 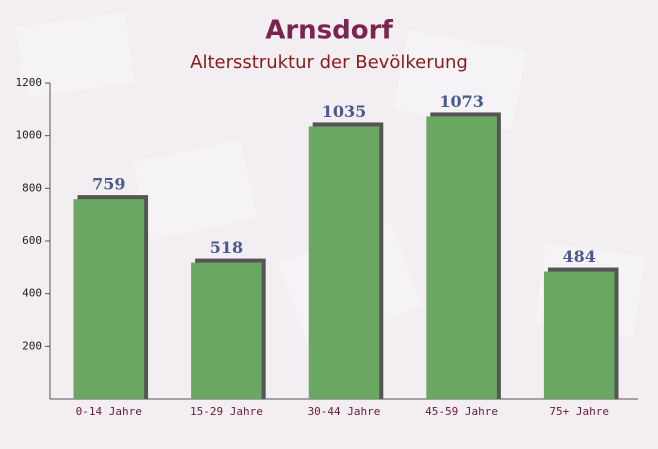 What do you see at coordinates (344, 111) in the screenshot?
I see `value-label: 1035` at bounding box center [344, 111].